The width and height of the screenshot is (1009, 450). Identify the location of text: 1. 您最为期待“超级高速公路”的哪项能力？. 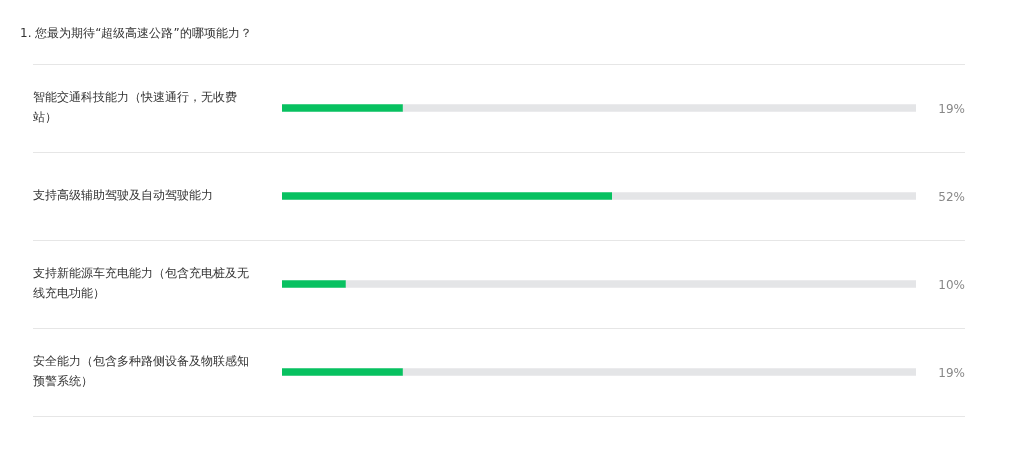
(136, 33).